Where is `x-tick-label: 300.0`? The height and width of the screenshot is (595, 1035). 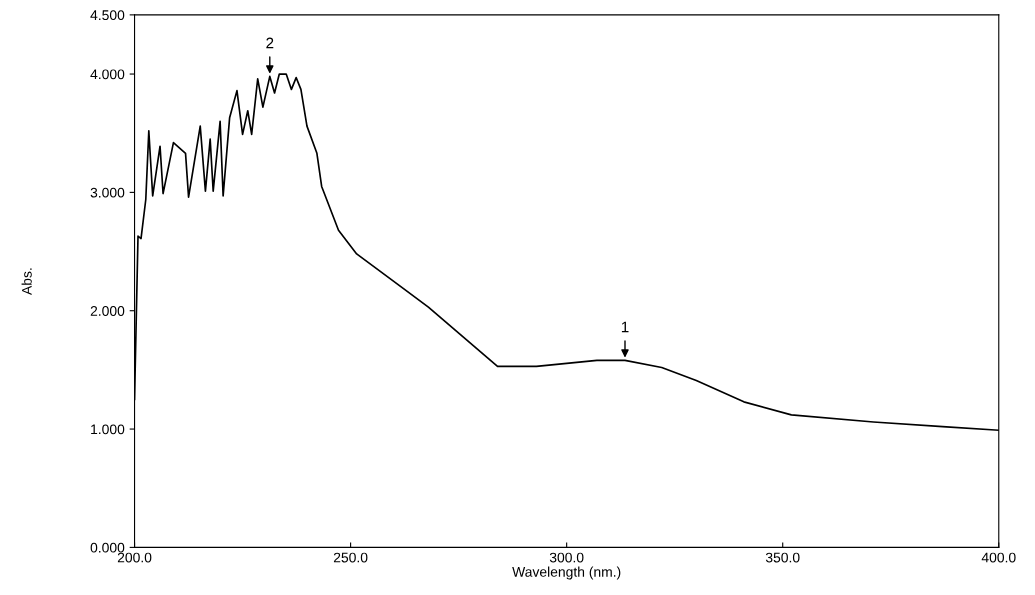 x-tick-label: 300.0 is located at coordinates (566, 557).